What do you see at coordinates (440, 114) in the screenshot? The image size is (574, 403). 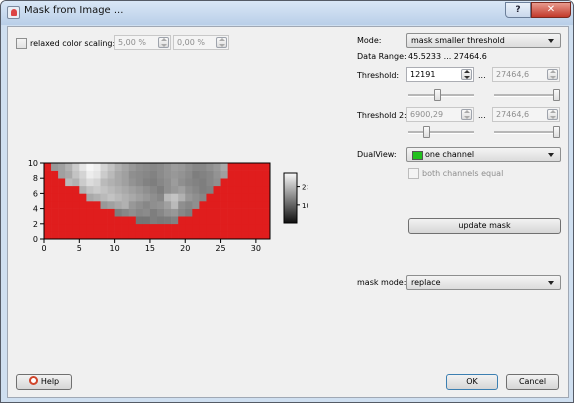 I see `threshold2-spinbox: 6900,29` at bounding box center [440, 114].